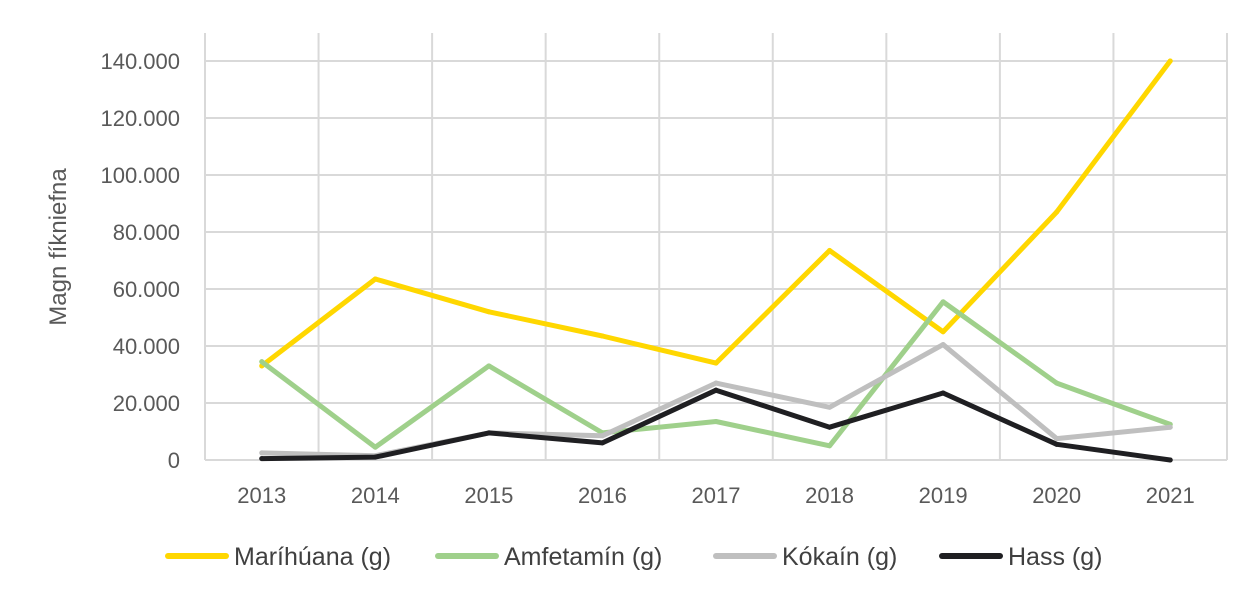 The image size is (1260, 600). Describe the element at coordinates (146, 346) in the screenshot. I see `y-tick-label: 40.000` at that location.